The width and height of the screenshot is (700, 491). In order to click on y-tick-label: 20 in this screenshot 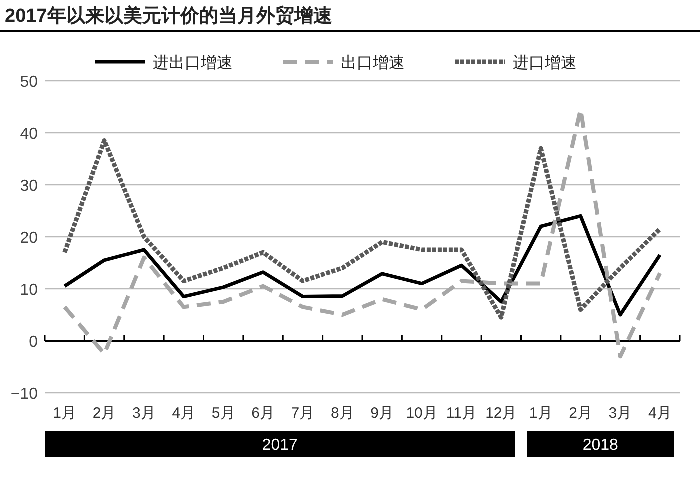, I will do `click(29, 238)`.